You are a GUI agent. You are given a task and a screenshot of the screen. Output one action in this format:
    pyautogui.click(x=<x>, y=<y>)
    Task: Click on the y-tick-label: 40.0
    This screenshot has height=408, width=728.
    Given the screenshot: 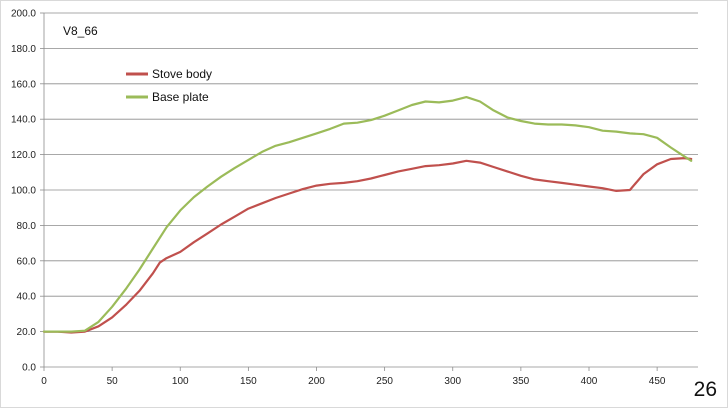 What is the action you would take?
    pyautogui.click(x=27, y=297)
    